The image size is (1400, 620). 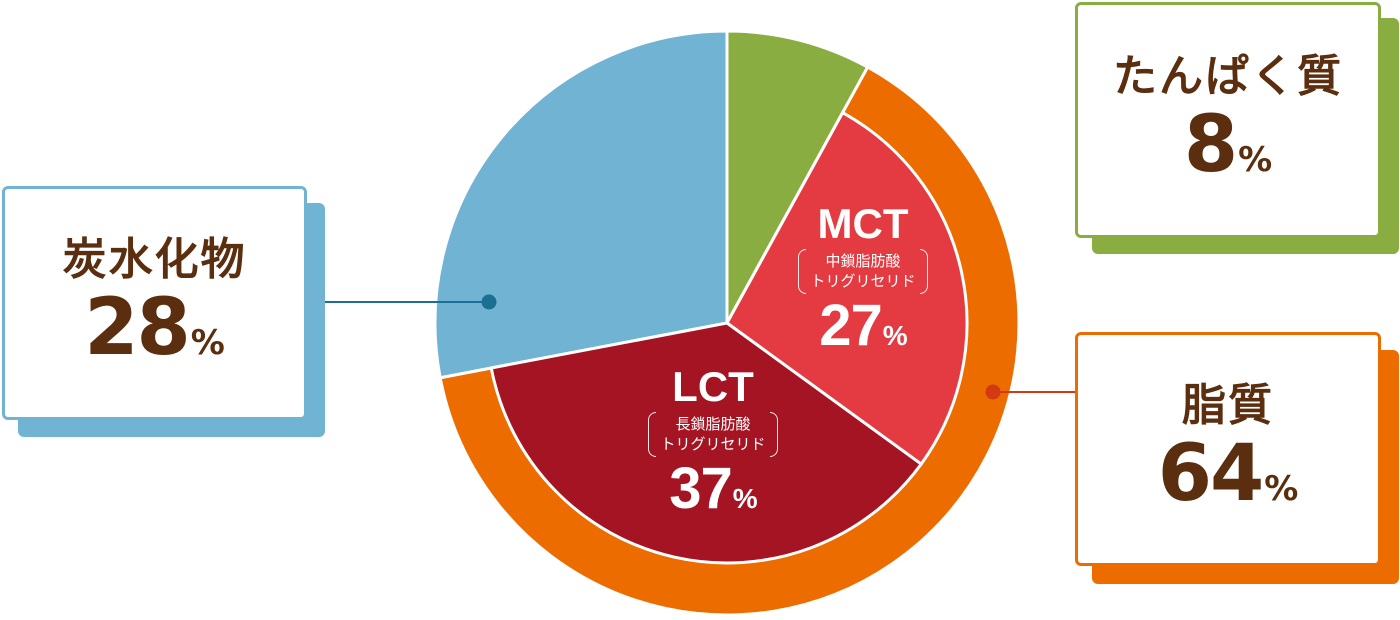 I want to click on mct-value: 27%, so click(x=863, y=325).